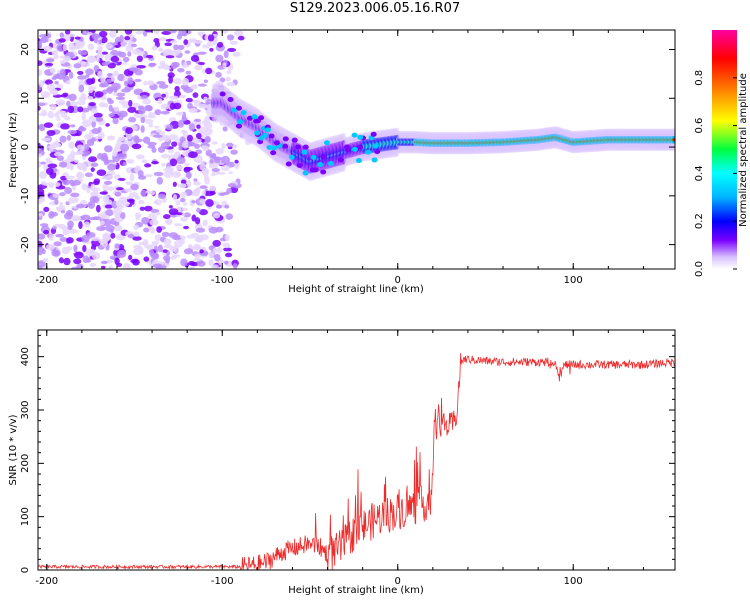 The image size is (750, 600). Describe the element at coordinates (46, 581) in the screenshot. I see `snr-xtick-label: -200` at that location.